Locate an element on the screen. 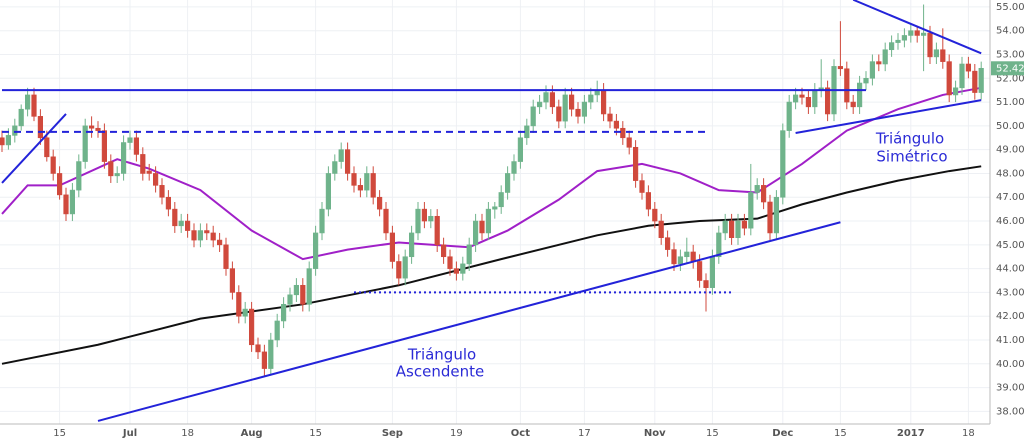 The height and width of the screenshot is (439, 1024). x-tick-label: 18 is located at coordinates (187, 433).